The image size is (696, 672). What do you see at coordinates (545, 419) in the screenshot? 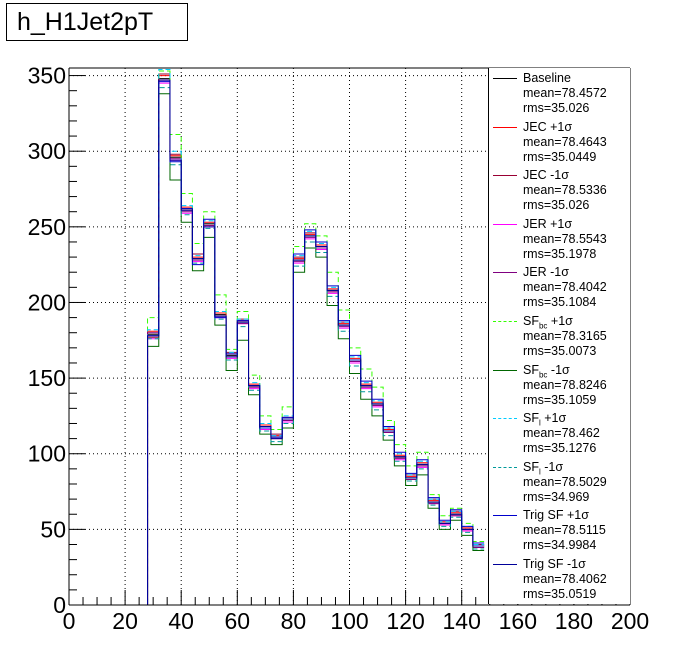
I see `legend-series-name: SFl +1σ` at bounding box center [545, 419].